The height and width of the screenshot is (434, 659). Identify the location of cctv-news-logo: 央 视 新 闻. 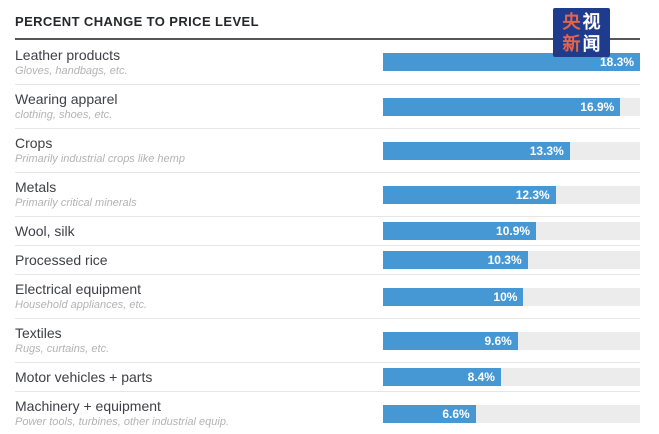
(581, 32).